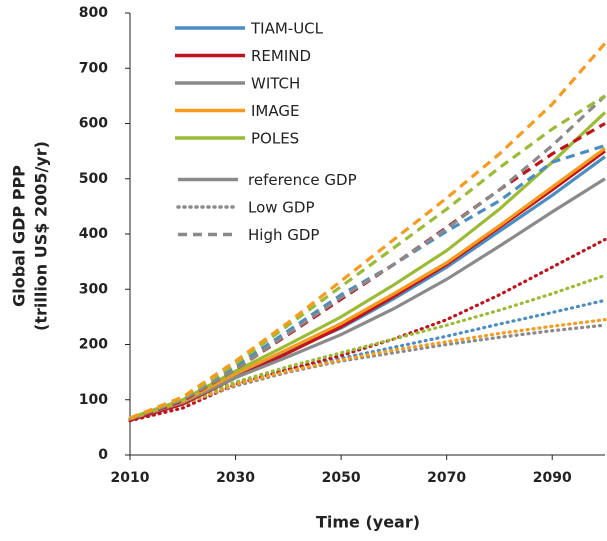  What do you see at coordinates (93, 234) in the screenshot?
I see `y-tick-label: 400` at bounding box center [93, 234].